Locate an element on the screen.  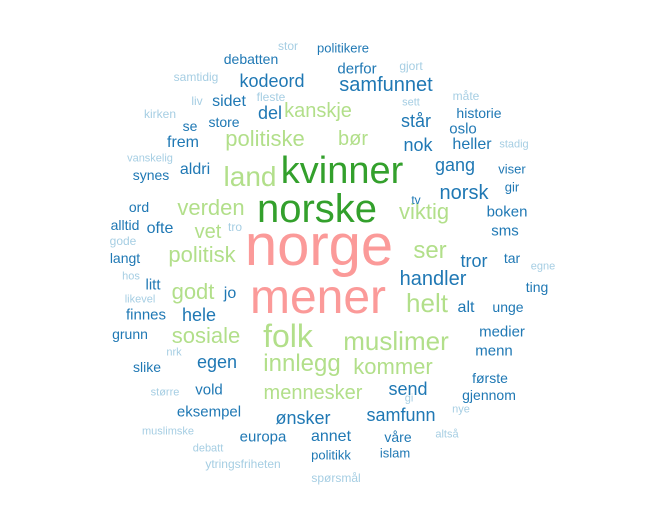
word-kommer: kommer is located at coordinates (393, 366).